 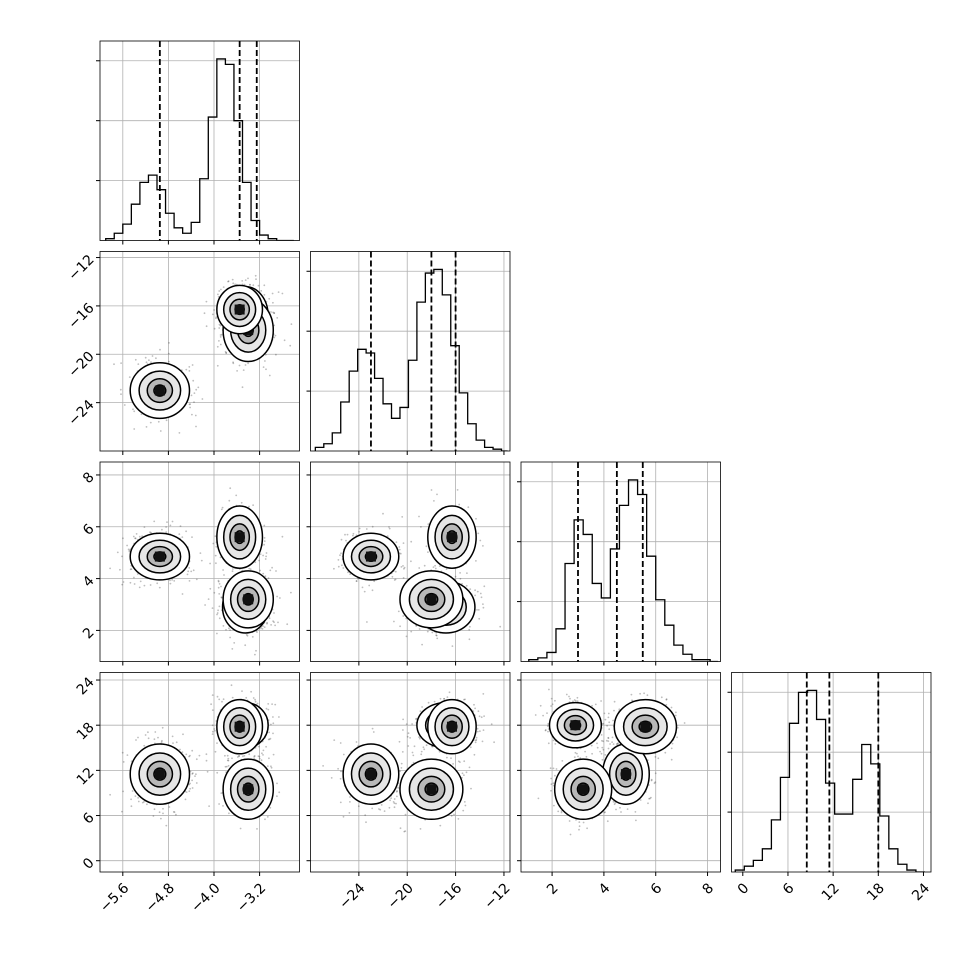 What do you see at coordinates (620, 561) in the screenshot?
I see `panel-frame` at bounding box center [620, 561].